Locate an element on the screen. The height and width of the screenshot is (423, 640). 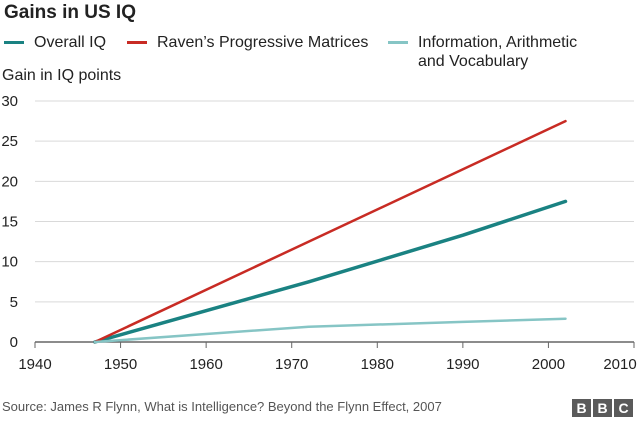
series-line-information is located at coordinates (330, 330).